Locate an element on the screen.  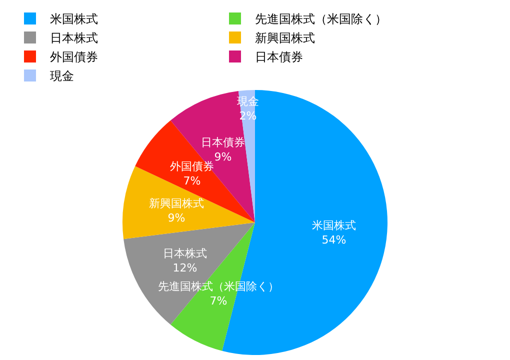
slice-label: 日本債券 is located at coordinates (223, 142).